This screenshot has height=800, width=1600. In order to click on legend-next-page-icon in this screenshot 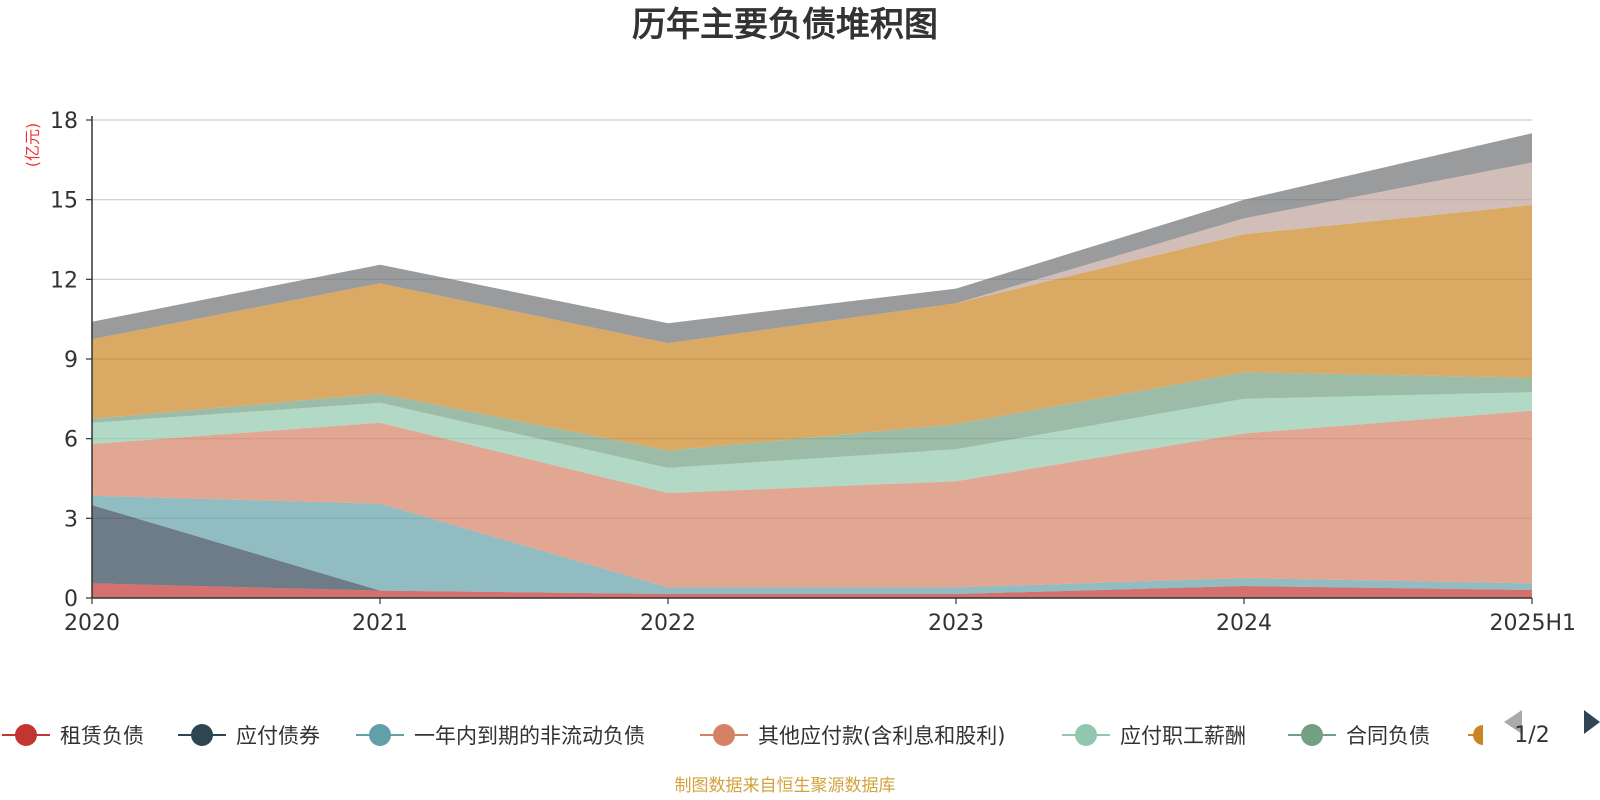, I will do `click(1592, 722)`.